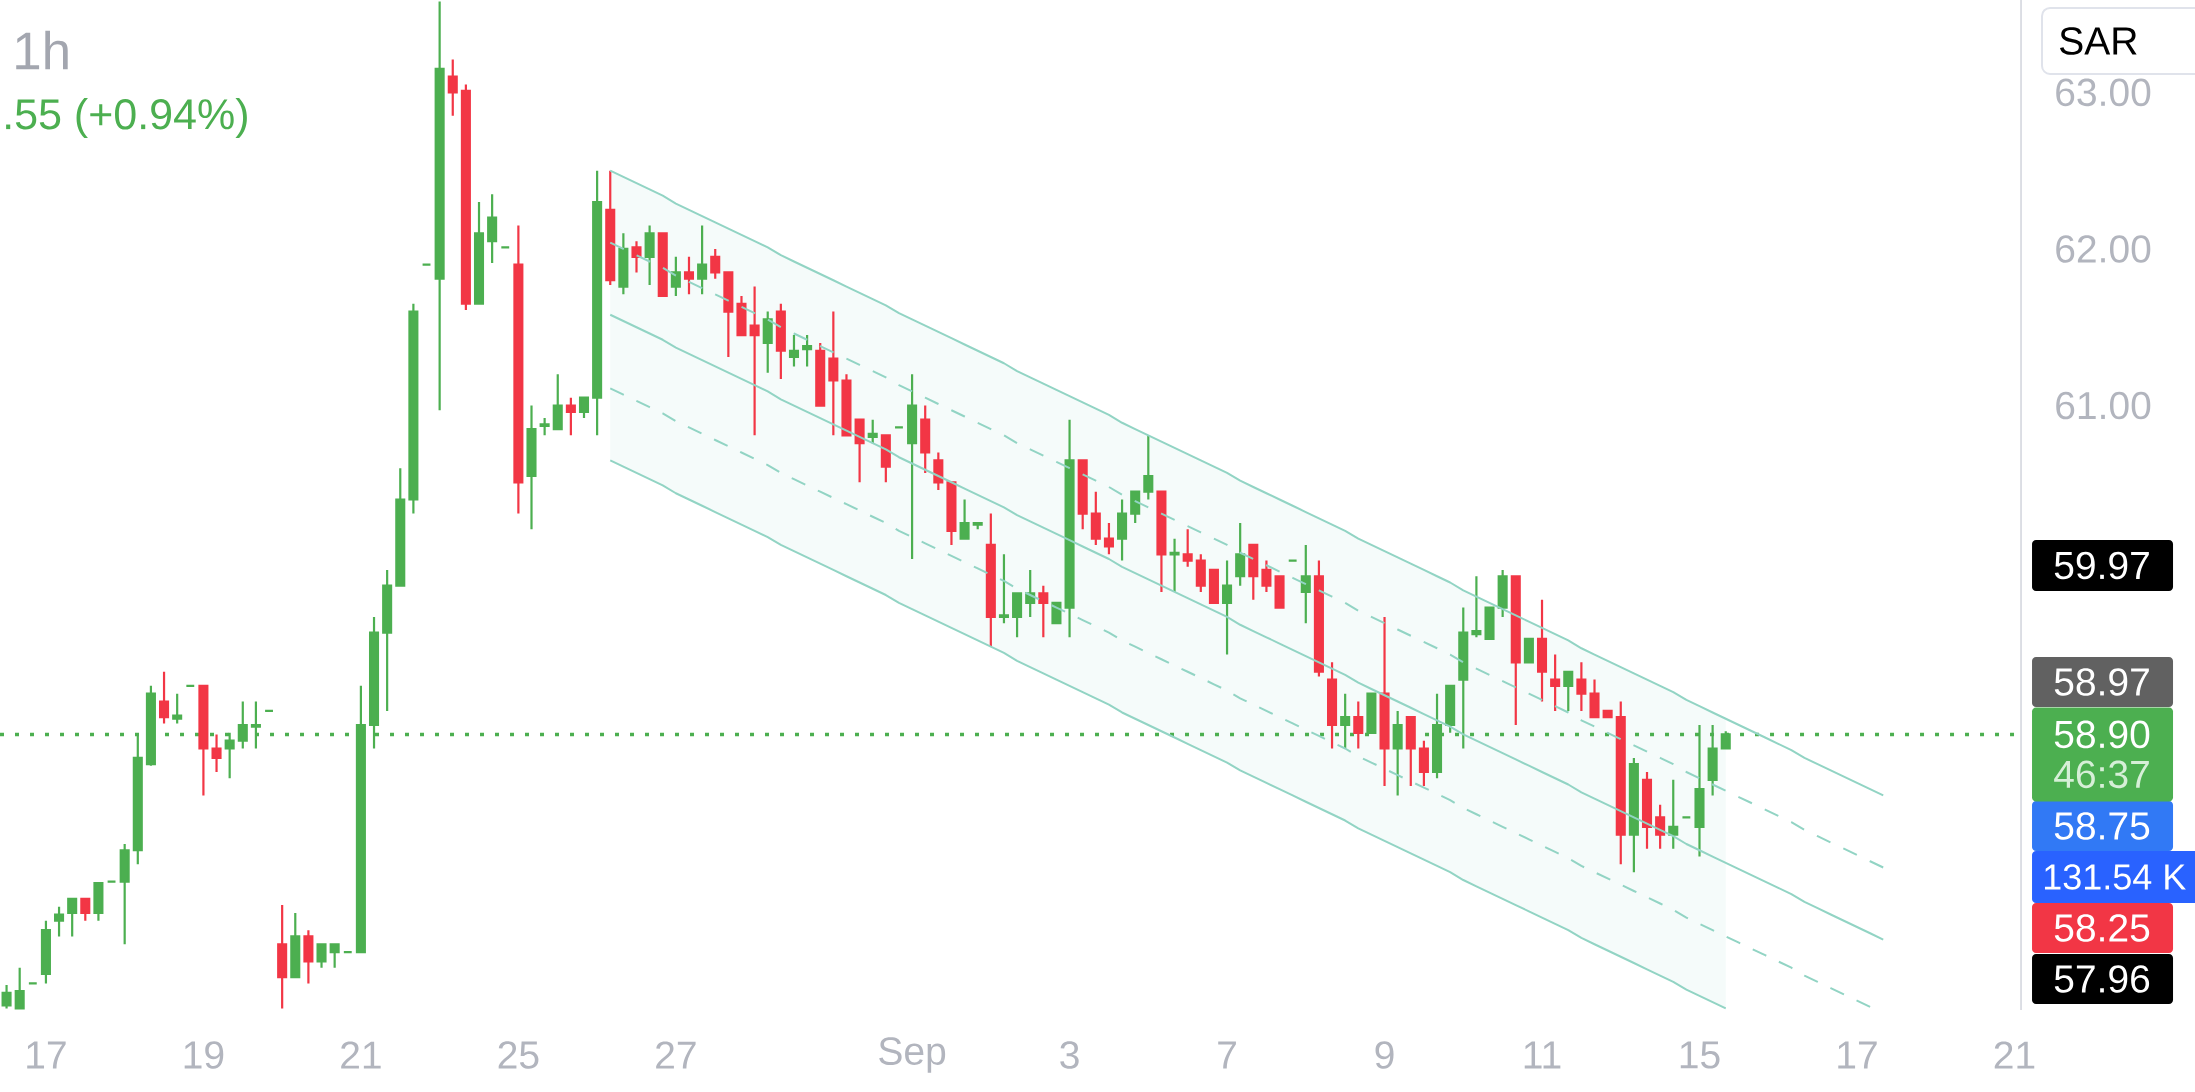  What do you see at coordinates (2102, 826) in the screenshot?
I see `text: 58.75` at bounding box center [2102, 826].